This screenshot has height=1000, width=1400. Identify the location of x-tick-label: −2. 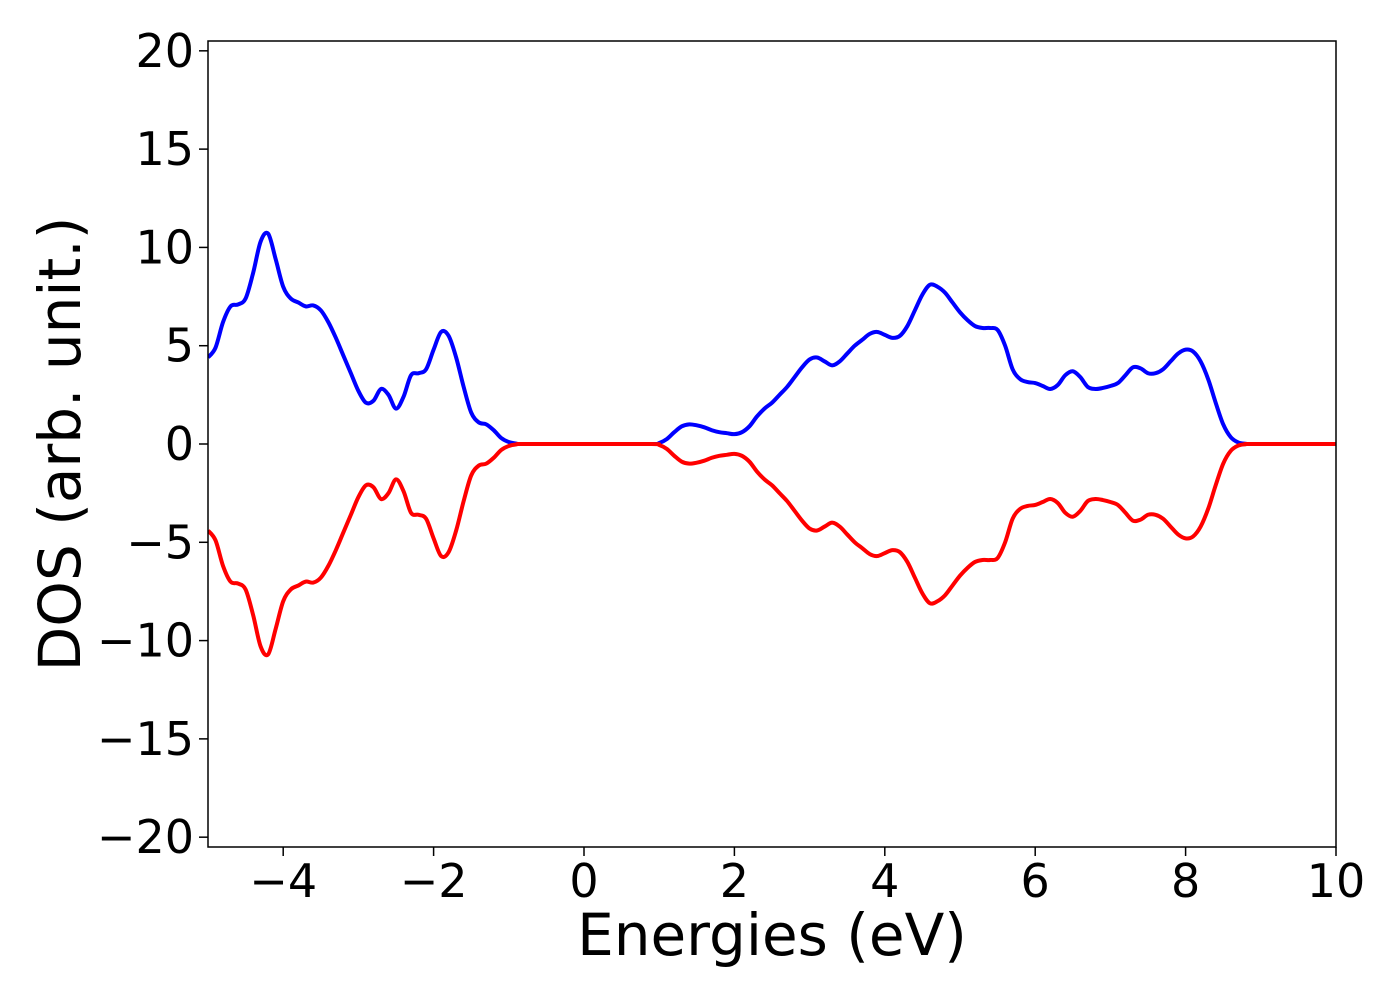
(434, 881).